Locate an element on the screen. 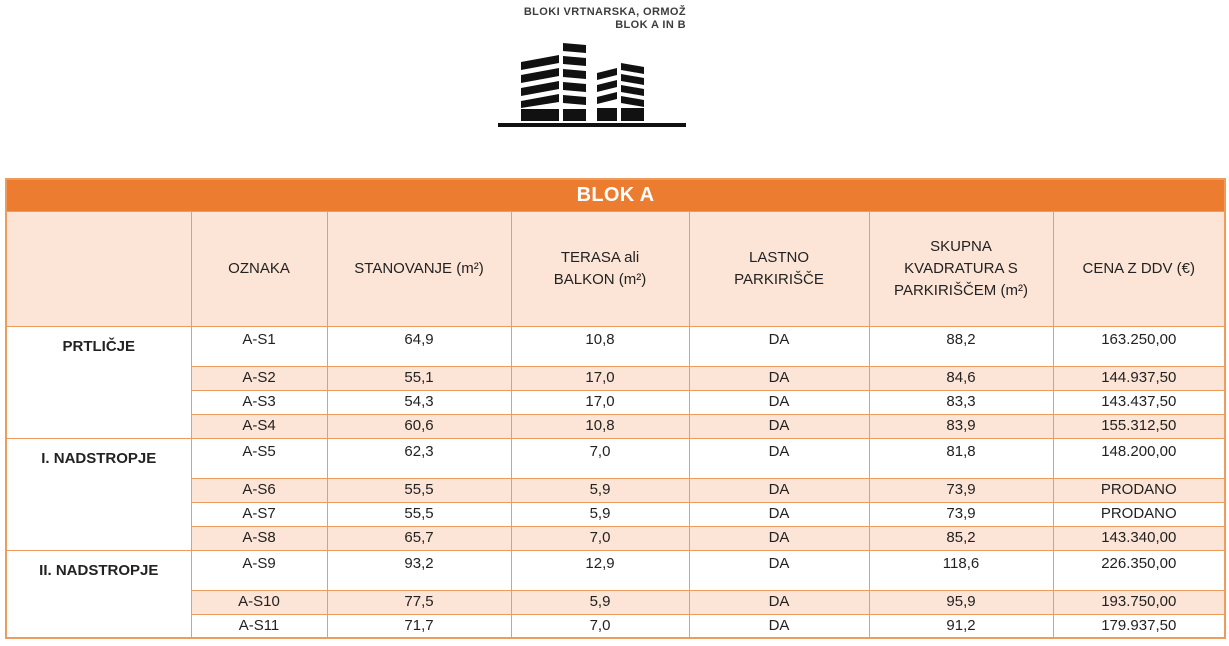 This screenshot has width=1229, height=646. cell-cena: 226.350,00 is located at coordinates (1139, 570).